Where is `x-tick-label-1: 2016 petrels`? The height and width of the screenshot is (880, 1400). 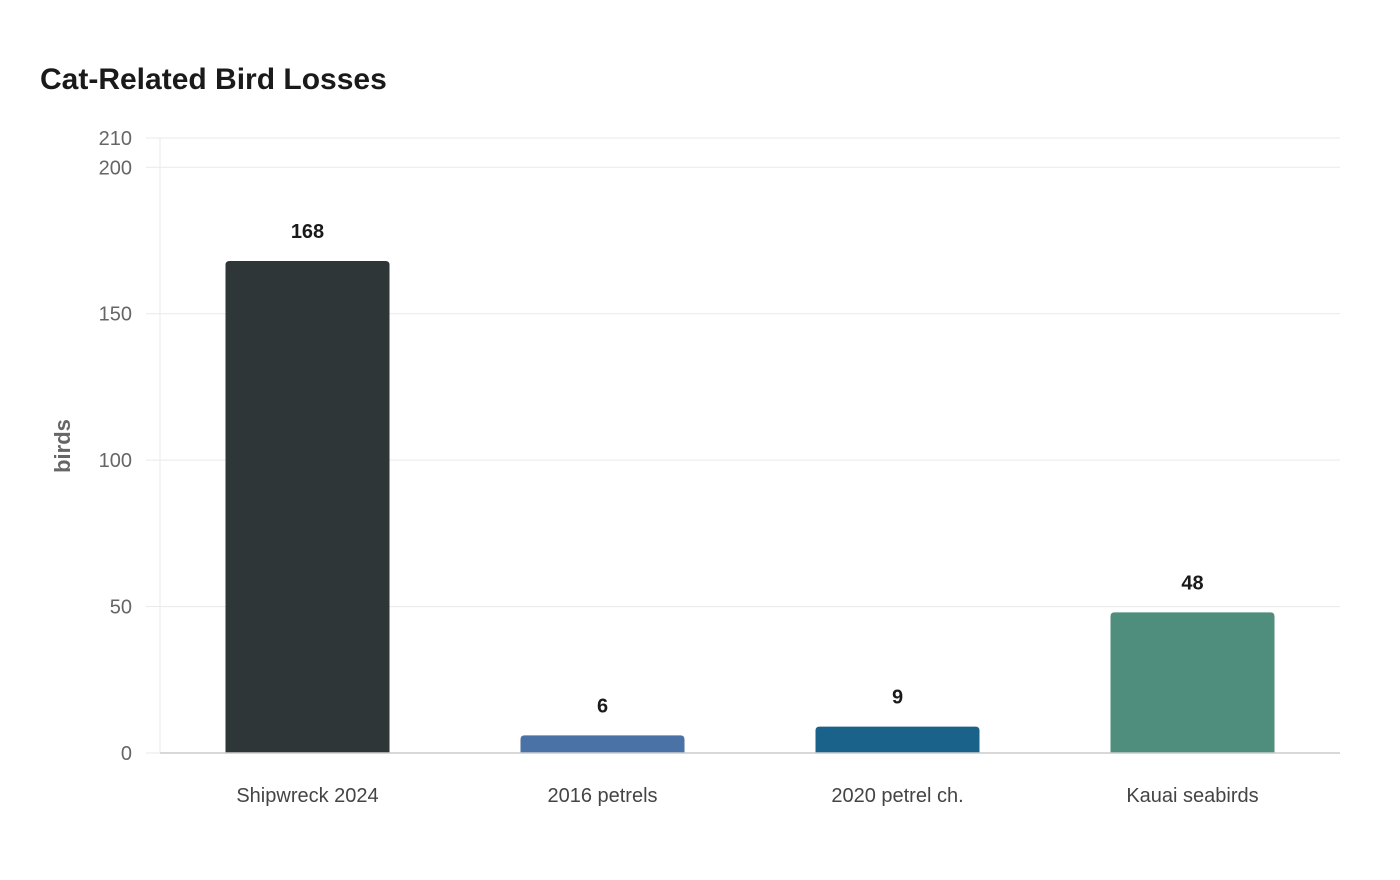
x-tick-label-1: 2016 petrels is located at coordinates (602, 796).